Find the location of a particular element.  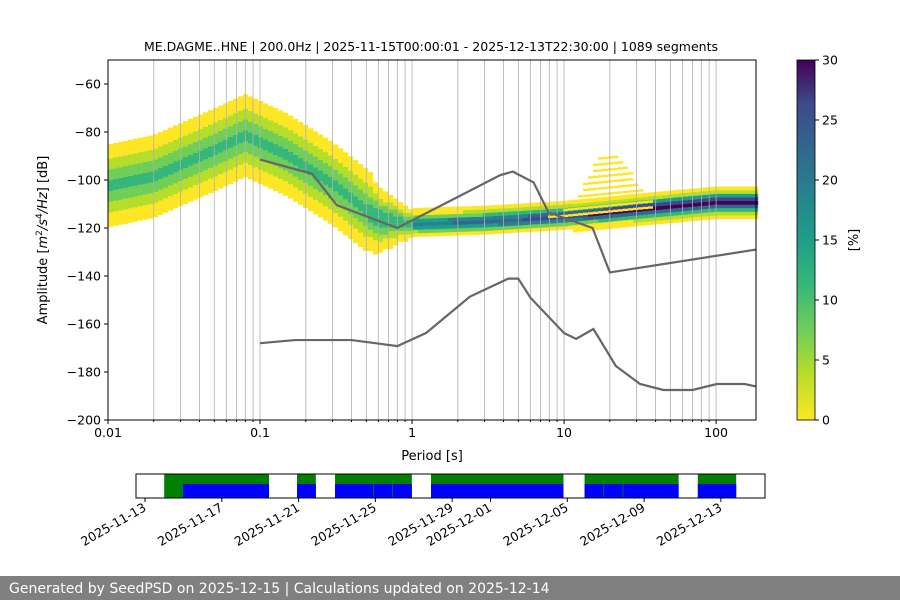

y-tick-label: −80 is located at coordinates (88, 132).